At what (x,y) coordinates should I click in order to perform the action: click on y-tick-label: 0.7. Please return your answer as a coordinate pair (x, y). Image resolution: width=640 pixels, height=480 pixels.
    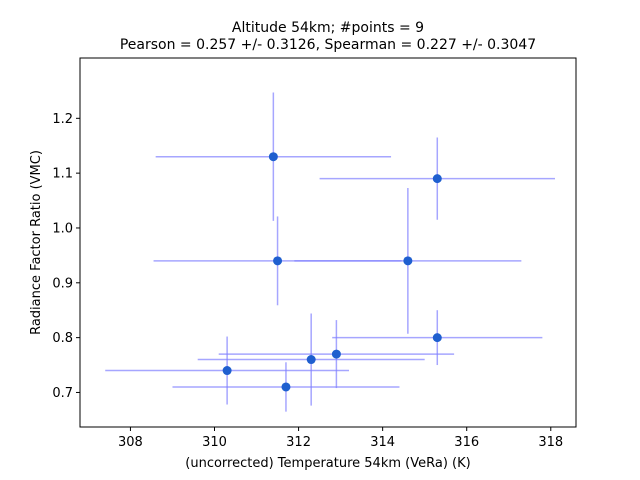
    Looking at the image, I should click on (62, 393).